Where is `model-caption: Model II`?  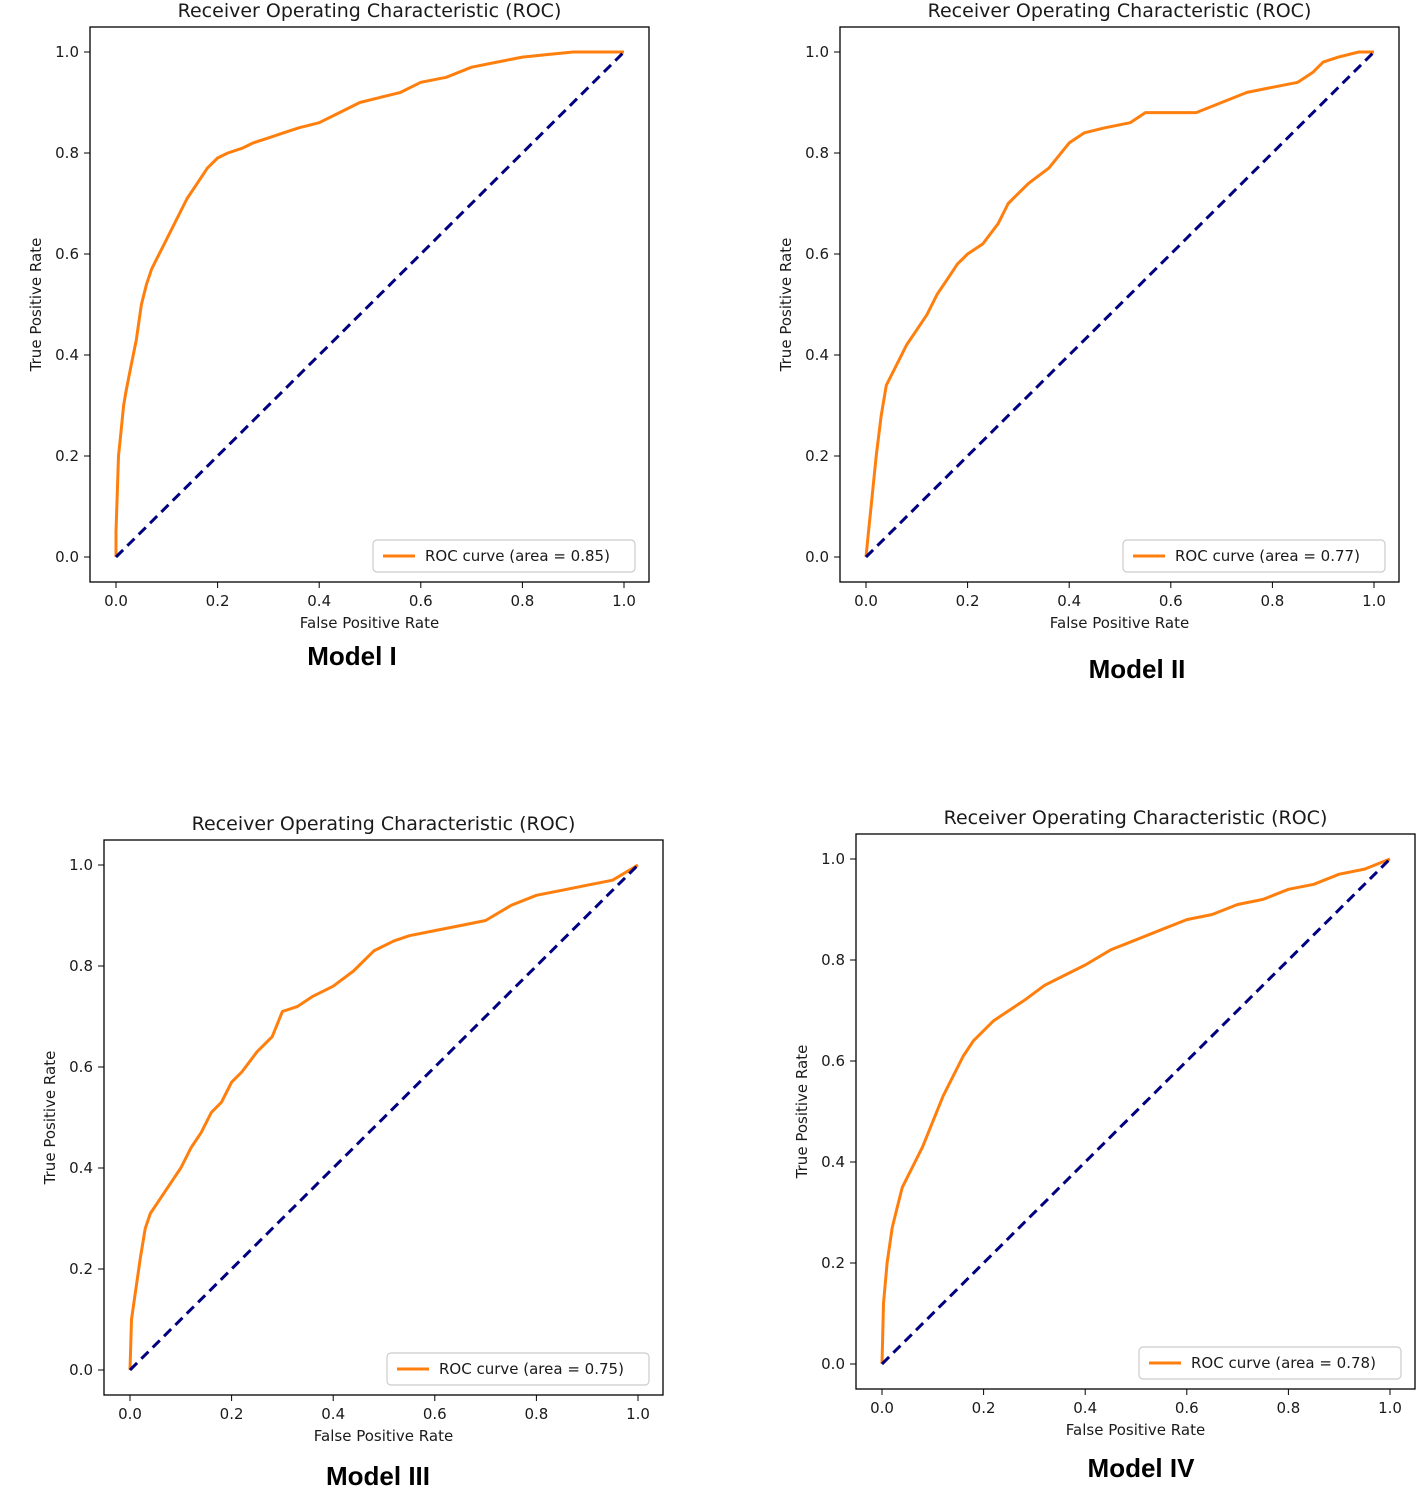
model-caption: Model II is located at coordinates (1137, 669).